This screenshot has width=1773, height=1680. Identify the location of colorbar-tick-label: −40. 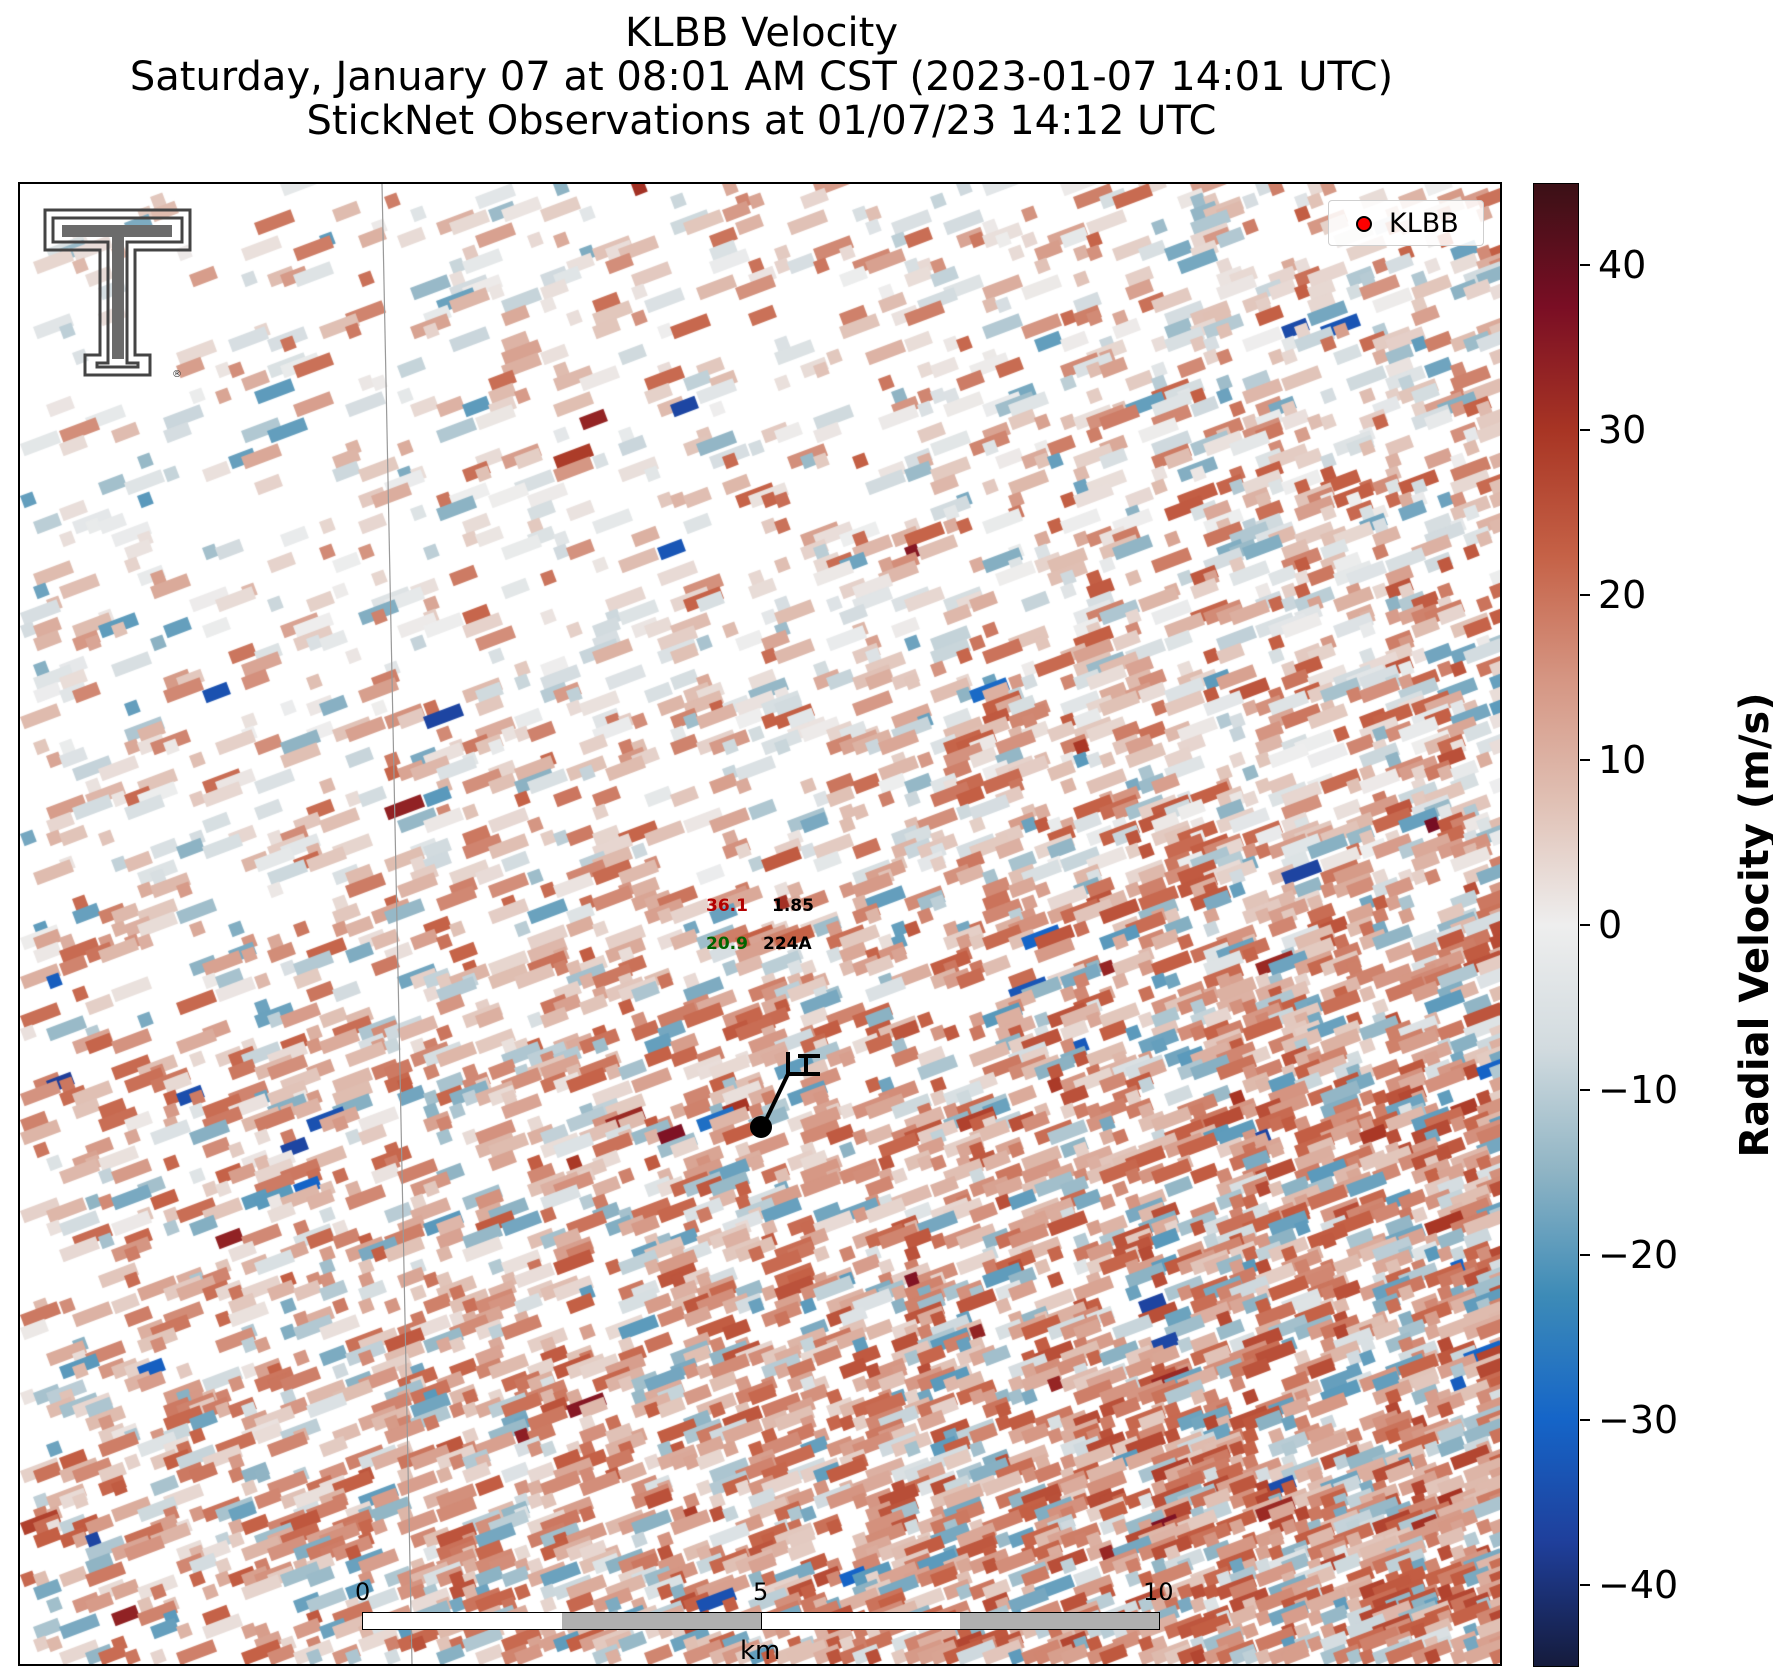
(1638, 1584).